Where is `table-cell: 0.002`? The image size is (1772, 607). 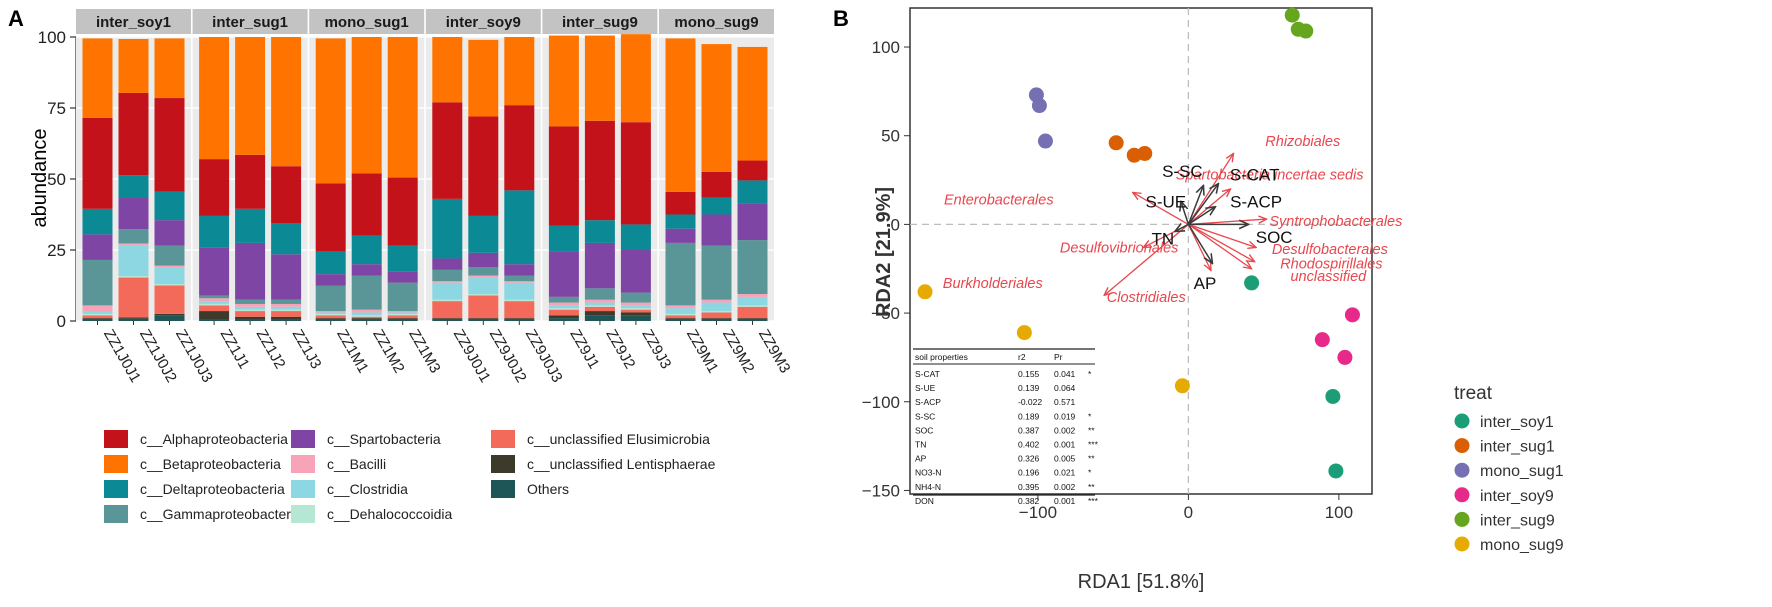
table-cell: 0.002 is located at coordinates (1065, 487).